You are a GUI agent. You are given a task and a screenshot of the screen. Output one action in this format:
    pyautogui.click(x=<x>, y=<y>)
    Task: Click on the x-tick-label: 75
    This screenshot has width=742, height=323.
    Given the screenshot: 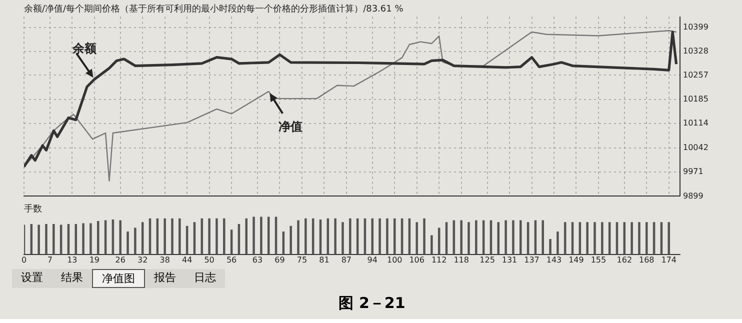 What is the action you would take?
    pyautogui.click(x=302, y=259)
    